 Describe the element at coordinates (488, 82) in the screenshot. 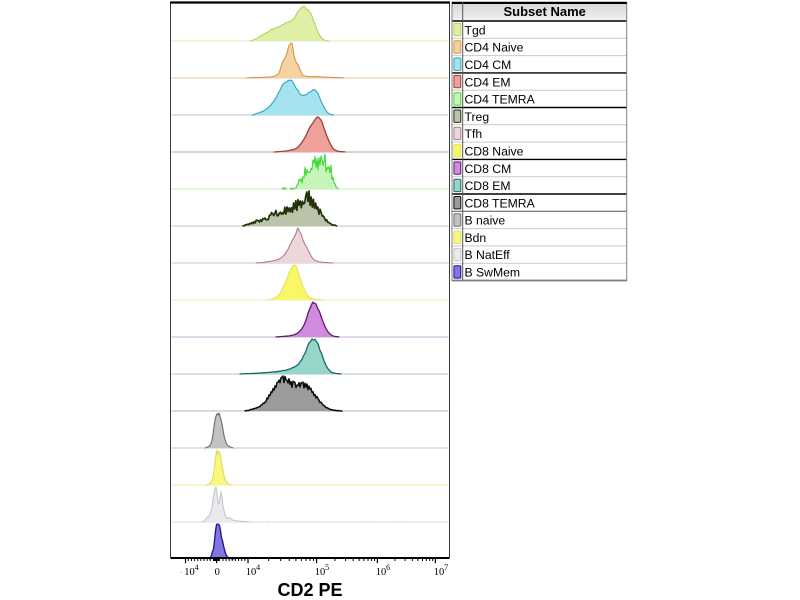

I see `svg-text: CD4 EM` at that location.